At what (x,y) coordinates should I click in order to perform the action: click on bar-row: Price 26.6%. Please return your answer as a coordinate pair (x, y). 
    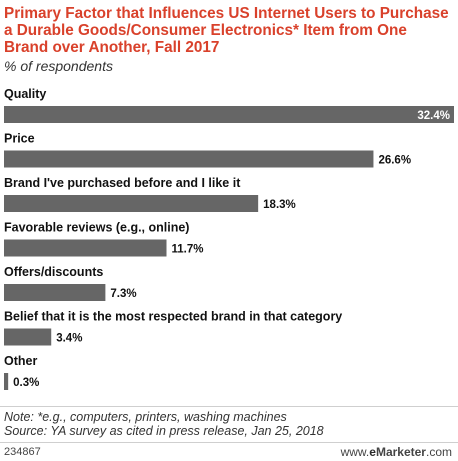
    Looking at the image, I should click on (207, 150).